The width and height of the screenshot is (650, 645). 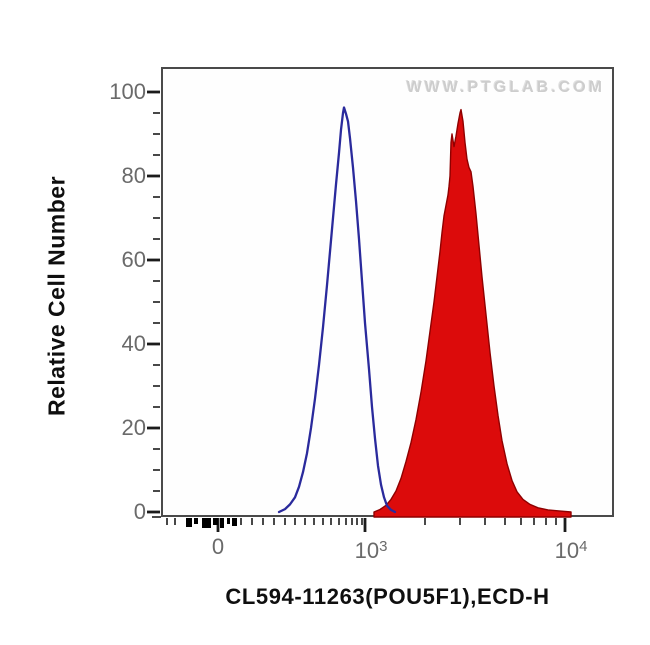 What do you see at coordinates (133, 343) in the screenshot?
I see `y-tick-label: 40` at bounding box center [133, 343].